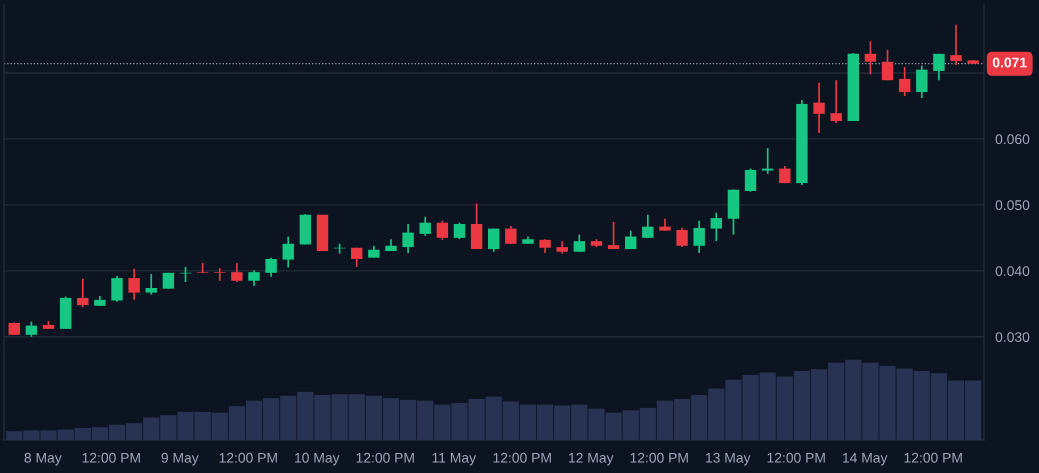 The image size is (1039, 473). Describe the element at coordinates (728, 459) in the screenshot. I see `x-tick-label: 13 May` at that location.